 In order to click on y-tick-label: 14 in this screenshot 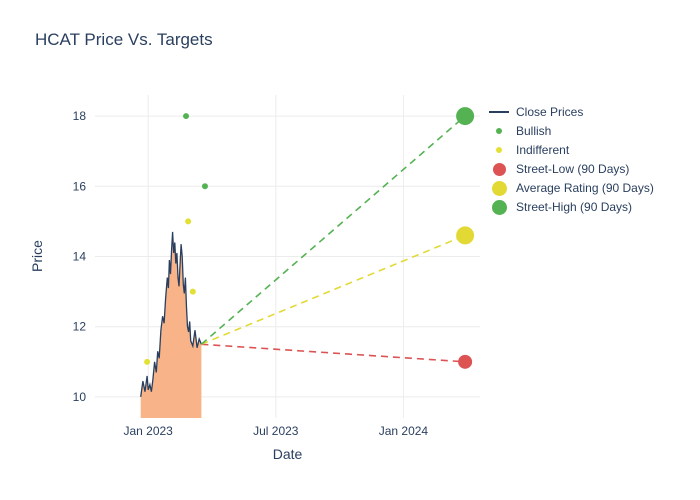, I will do `click(80, 257)`.